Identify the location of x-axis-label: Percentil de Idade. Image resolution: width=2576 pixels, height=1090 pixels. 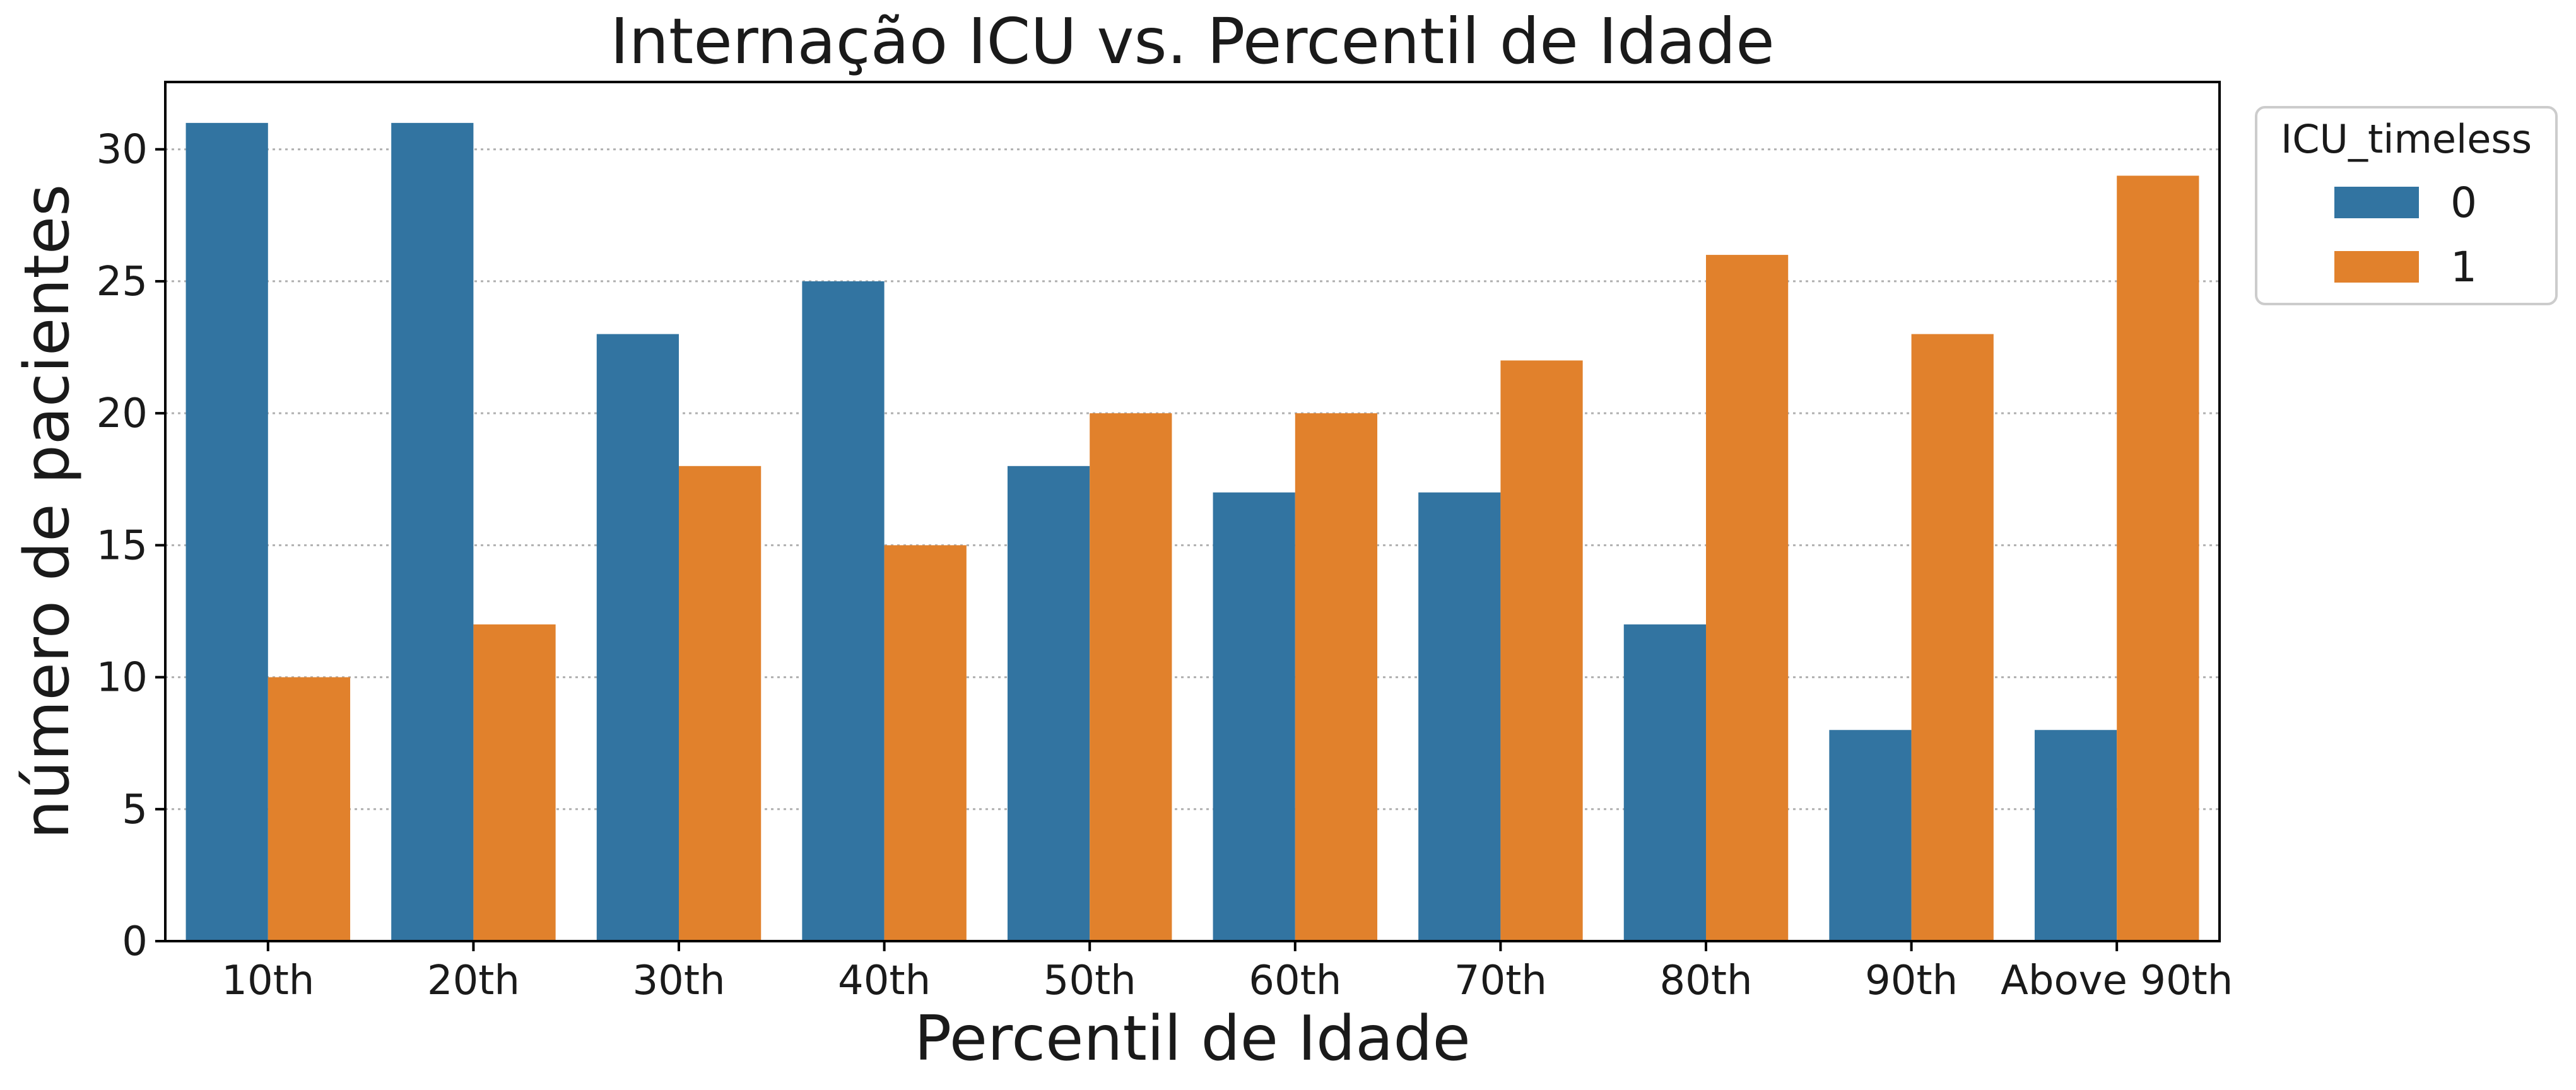
(1192, 1039).